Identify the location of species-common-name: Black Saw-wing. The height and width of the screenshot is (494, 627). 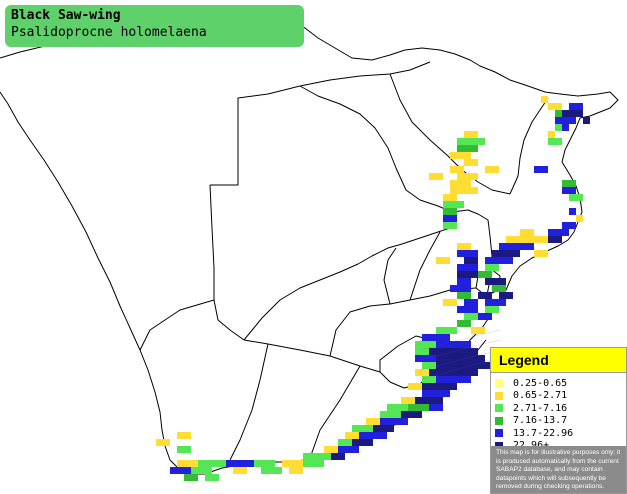
(66, 15).